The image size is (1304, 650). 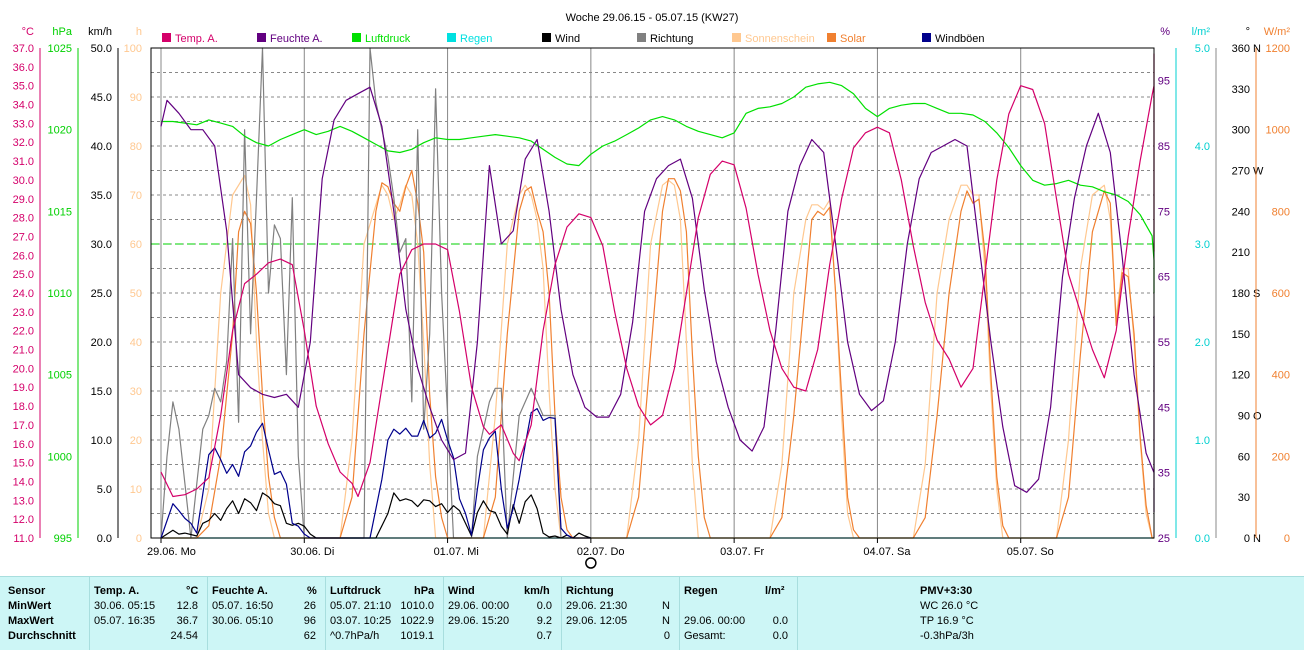 I want to click on stats-cell-rain-time: 29.06. 00:00, so click(x=715, y=621).